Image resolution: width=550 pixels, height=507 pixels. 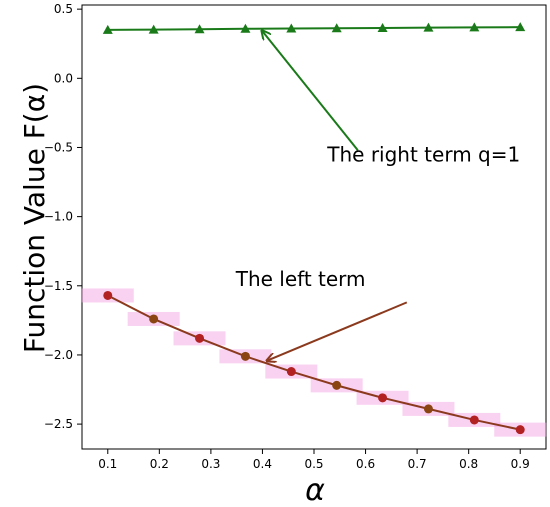 I want to click on x-tick-label: 0.5, so click(x=313, y=464).